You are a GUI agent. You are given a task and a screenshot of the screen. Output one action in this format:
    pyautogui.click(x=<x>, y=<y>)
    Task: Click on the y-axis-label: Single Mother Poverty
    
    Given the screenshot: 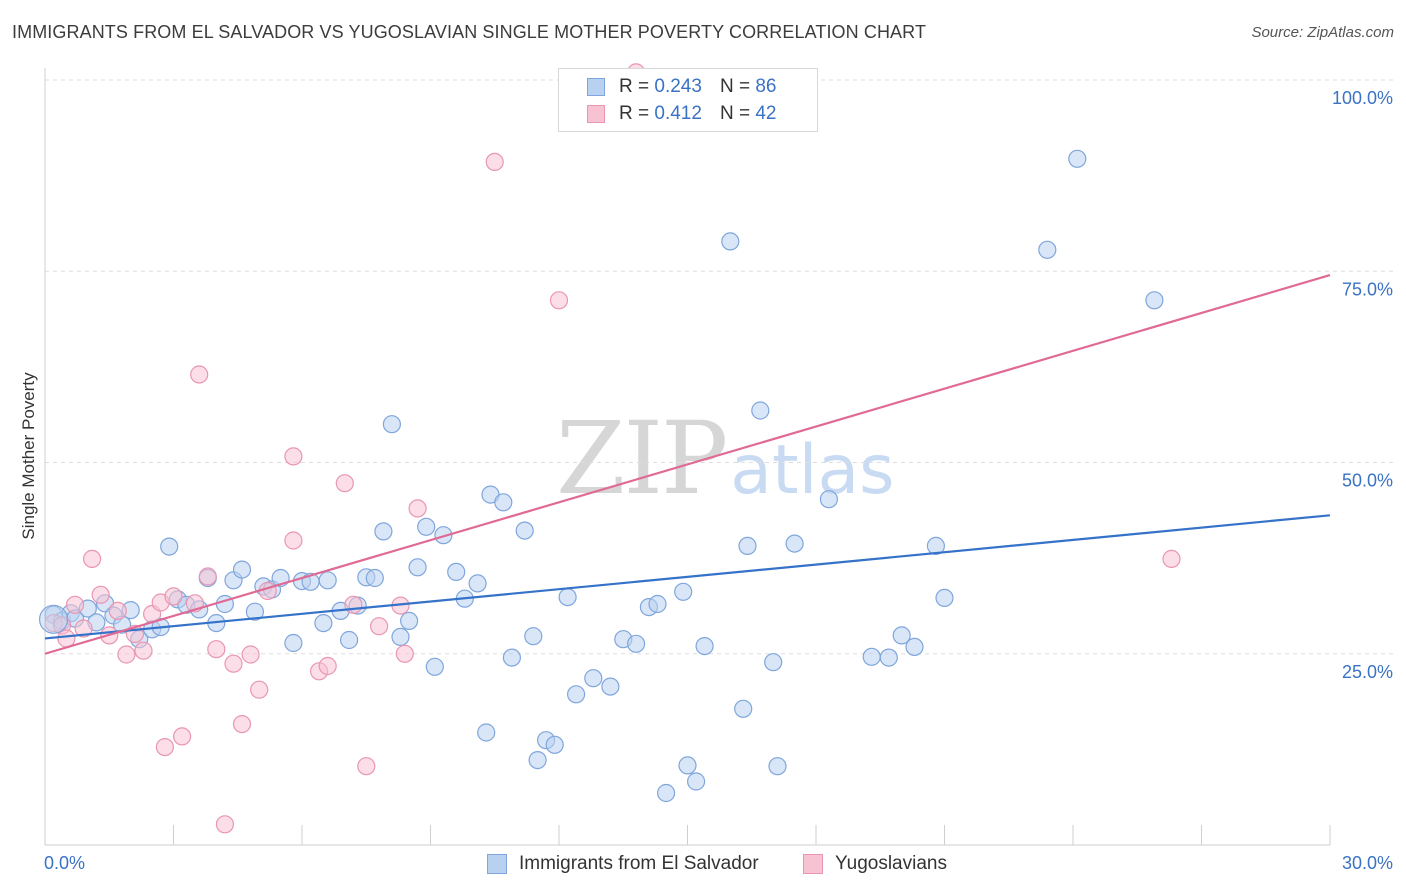 What is the action you would take?
    pyautogui.click(x=28, y=456)
    